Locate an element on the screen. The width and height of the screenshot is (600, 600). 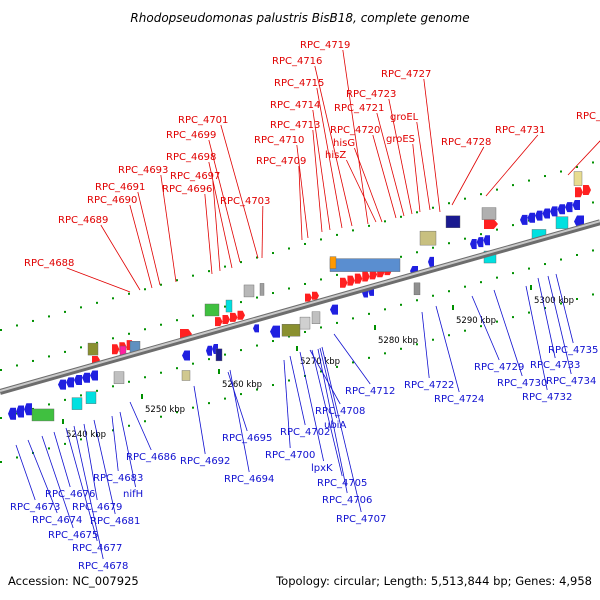
gene-label: RPC_4740 is located at coordinates (588, 116).